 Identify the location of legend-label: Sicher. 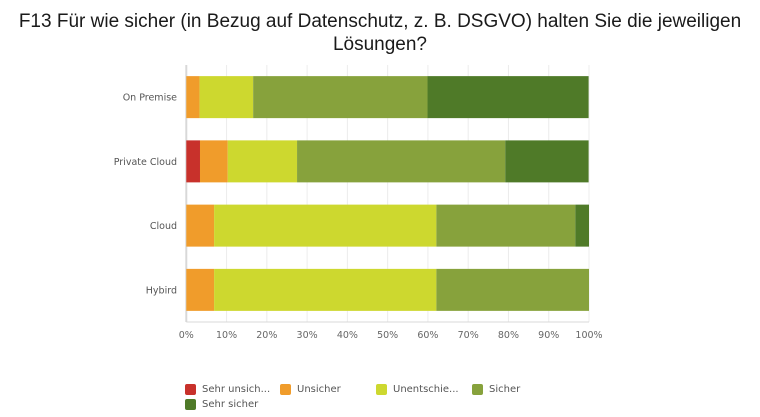
(505, 389).